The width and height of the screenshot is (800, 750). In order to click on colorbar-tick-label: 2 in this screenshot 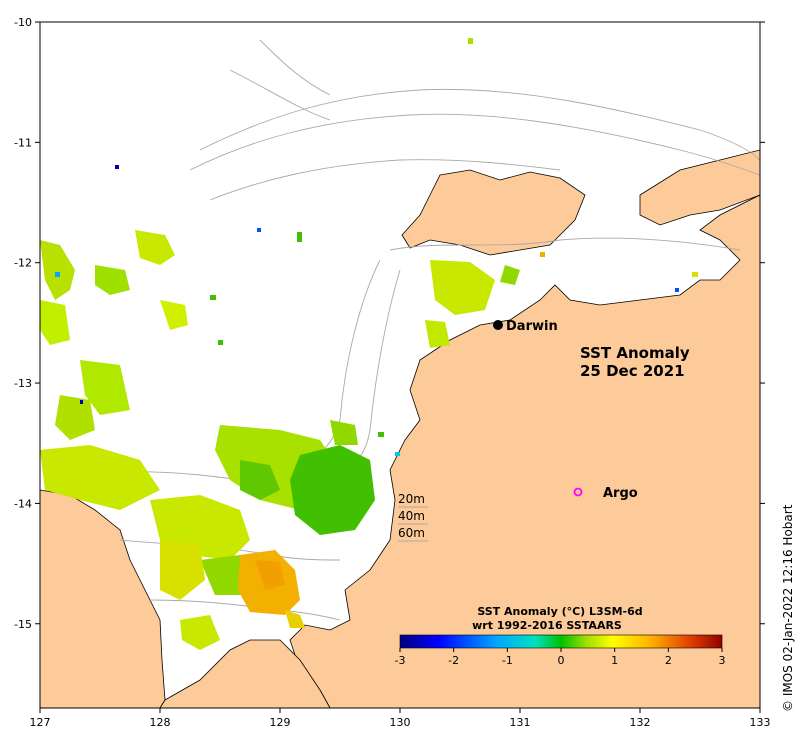, I will do `click(668, 660)`.